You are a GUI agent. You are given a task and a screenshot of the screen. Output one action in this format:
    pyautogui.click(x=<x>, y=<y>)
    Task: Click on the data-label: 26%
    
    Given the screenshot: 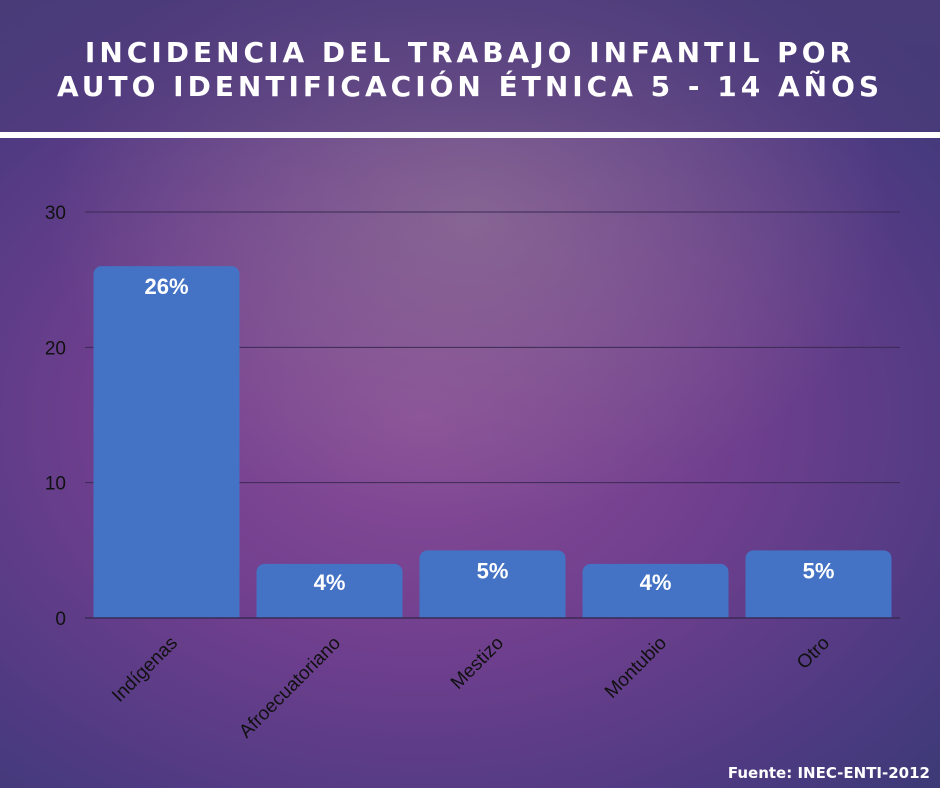 What is the action you would take?
    pyautogui.click(x=166, y=286)
    